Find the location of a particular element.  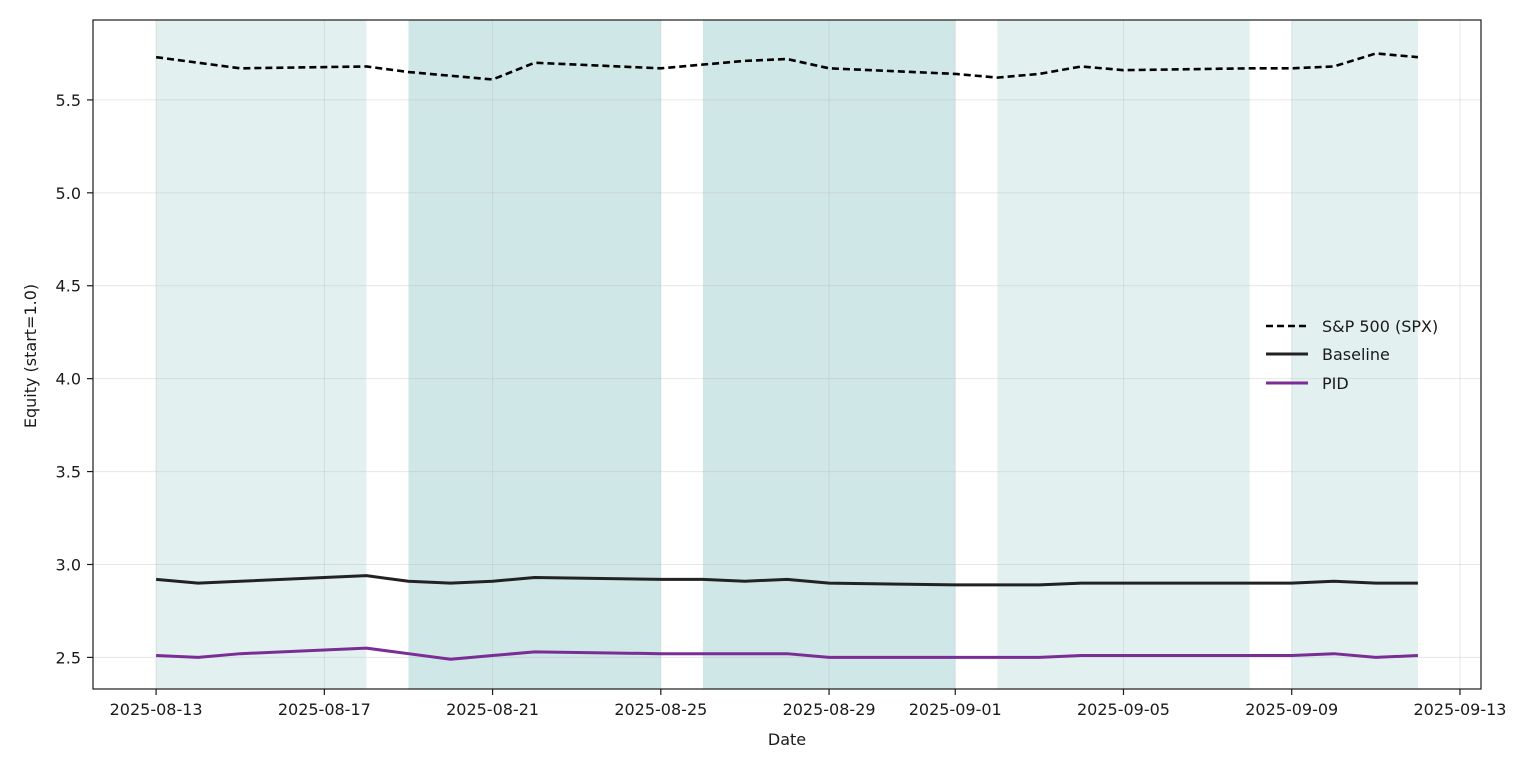

x-tick-label: 2025-08-13 is located at coordinates (156, 709).